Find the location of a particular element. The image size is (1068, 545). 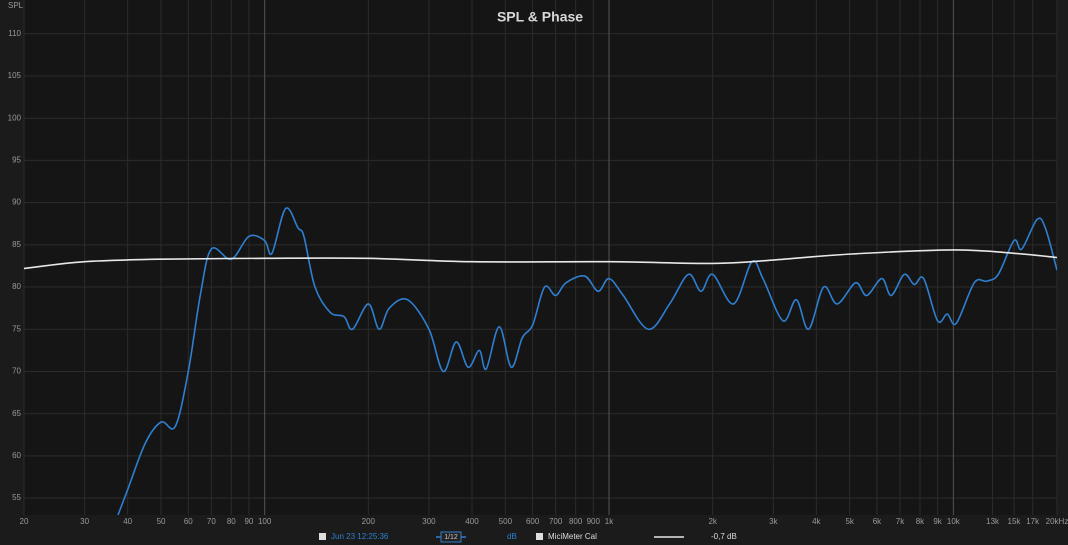

smoothing-label: 1/12 is located at coordinates (451, 537).